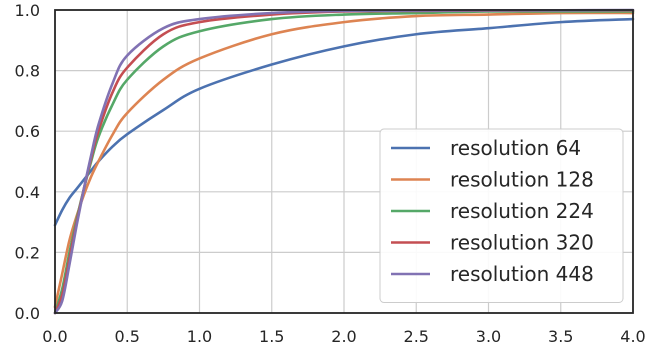  Describe the element at coordinates (199, 336) in the screenshot. I see `x-tick-label: 1.0` at that location.